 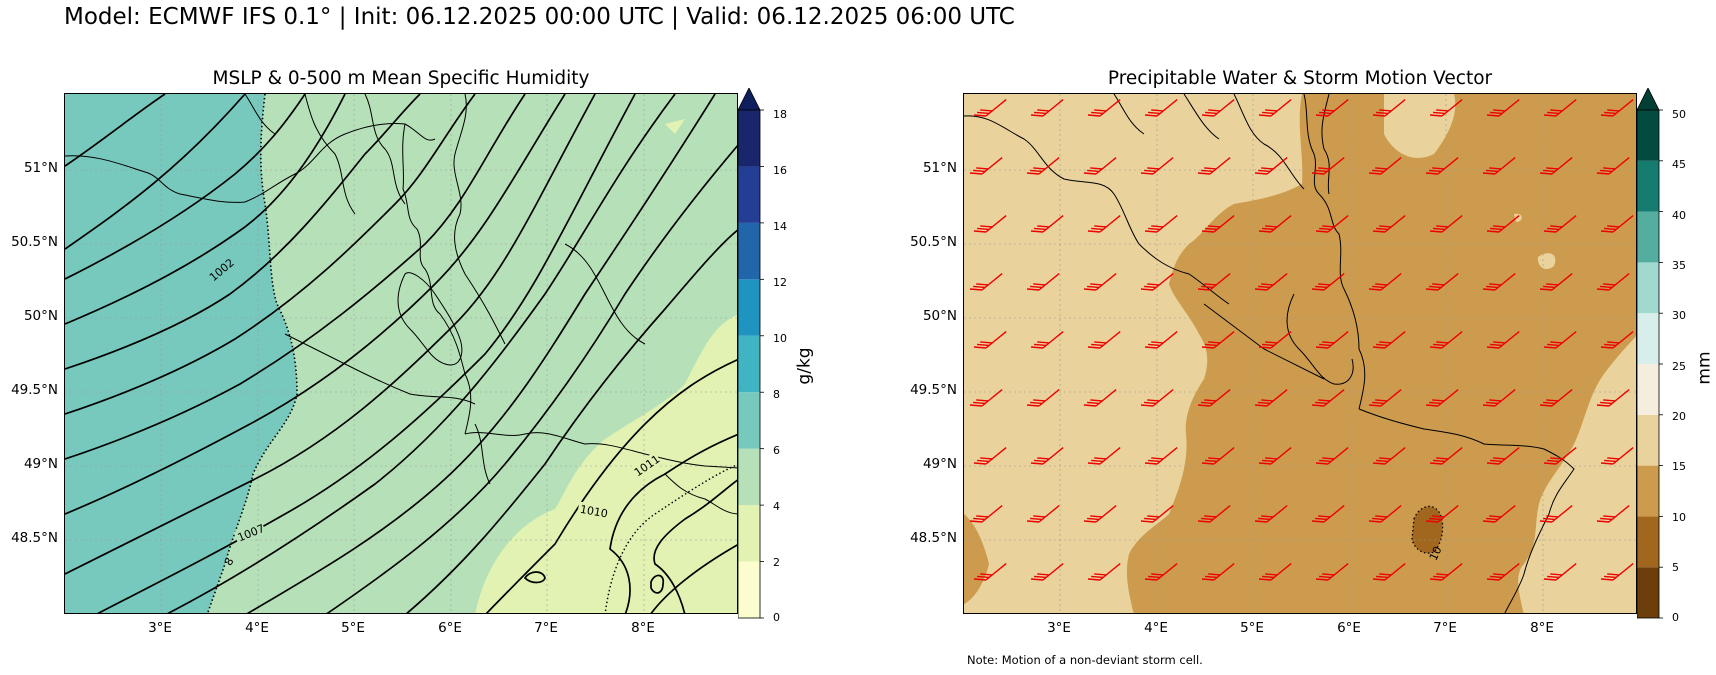 What do you see at coordinates (643, 628) in the screenshot?
I see `lon-label-8: 8°E` at bounding box center [643, 628].